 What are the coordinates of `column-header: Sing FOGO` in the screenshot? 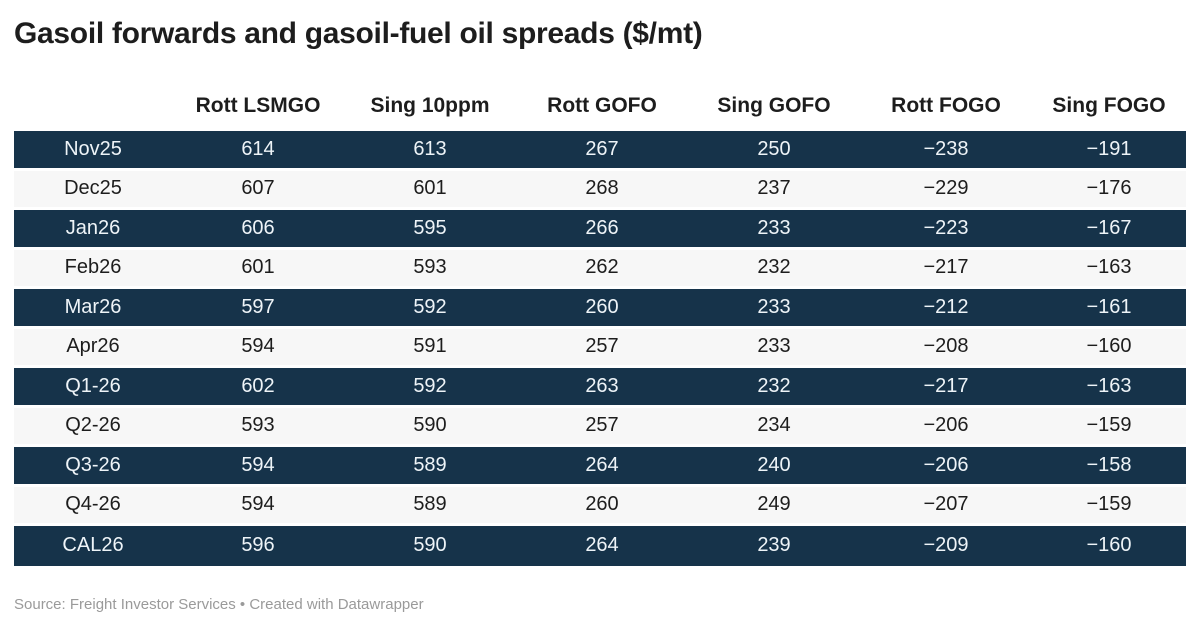 It's located at (1109, 91).